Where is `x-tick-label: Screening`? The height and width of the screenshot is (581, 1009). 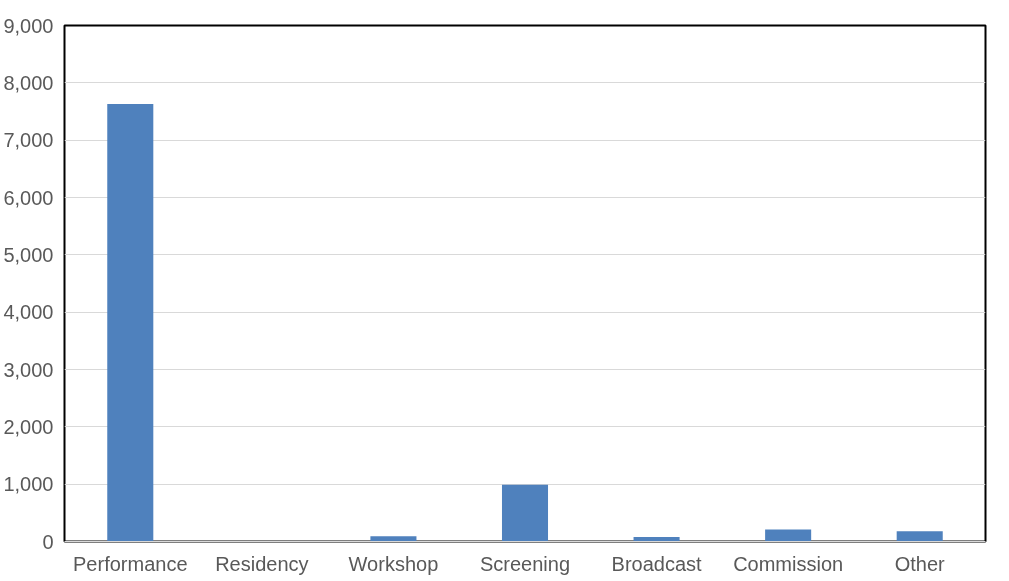
x-tick-label: Screening is located at coordinates (525, 563).